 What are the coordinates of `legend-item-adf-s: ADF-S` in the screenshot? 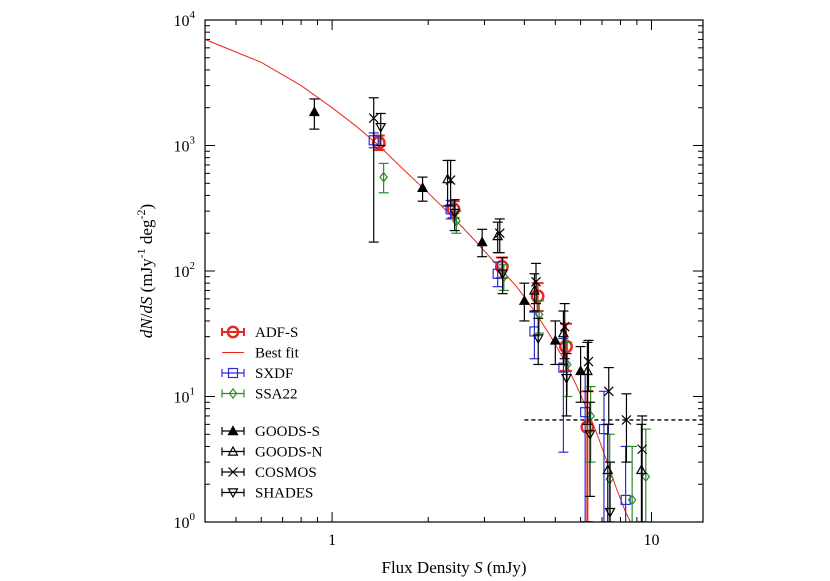 It's located at (259, 333).